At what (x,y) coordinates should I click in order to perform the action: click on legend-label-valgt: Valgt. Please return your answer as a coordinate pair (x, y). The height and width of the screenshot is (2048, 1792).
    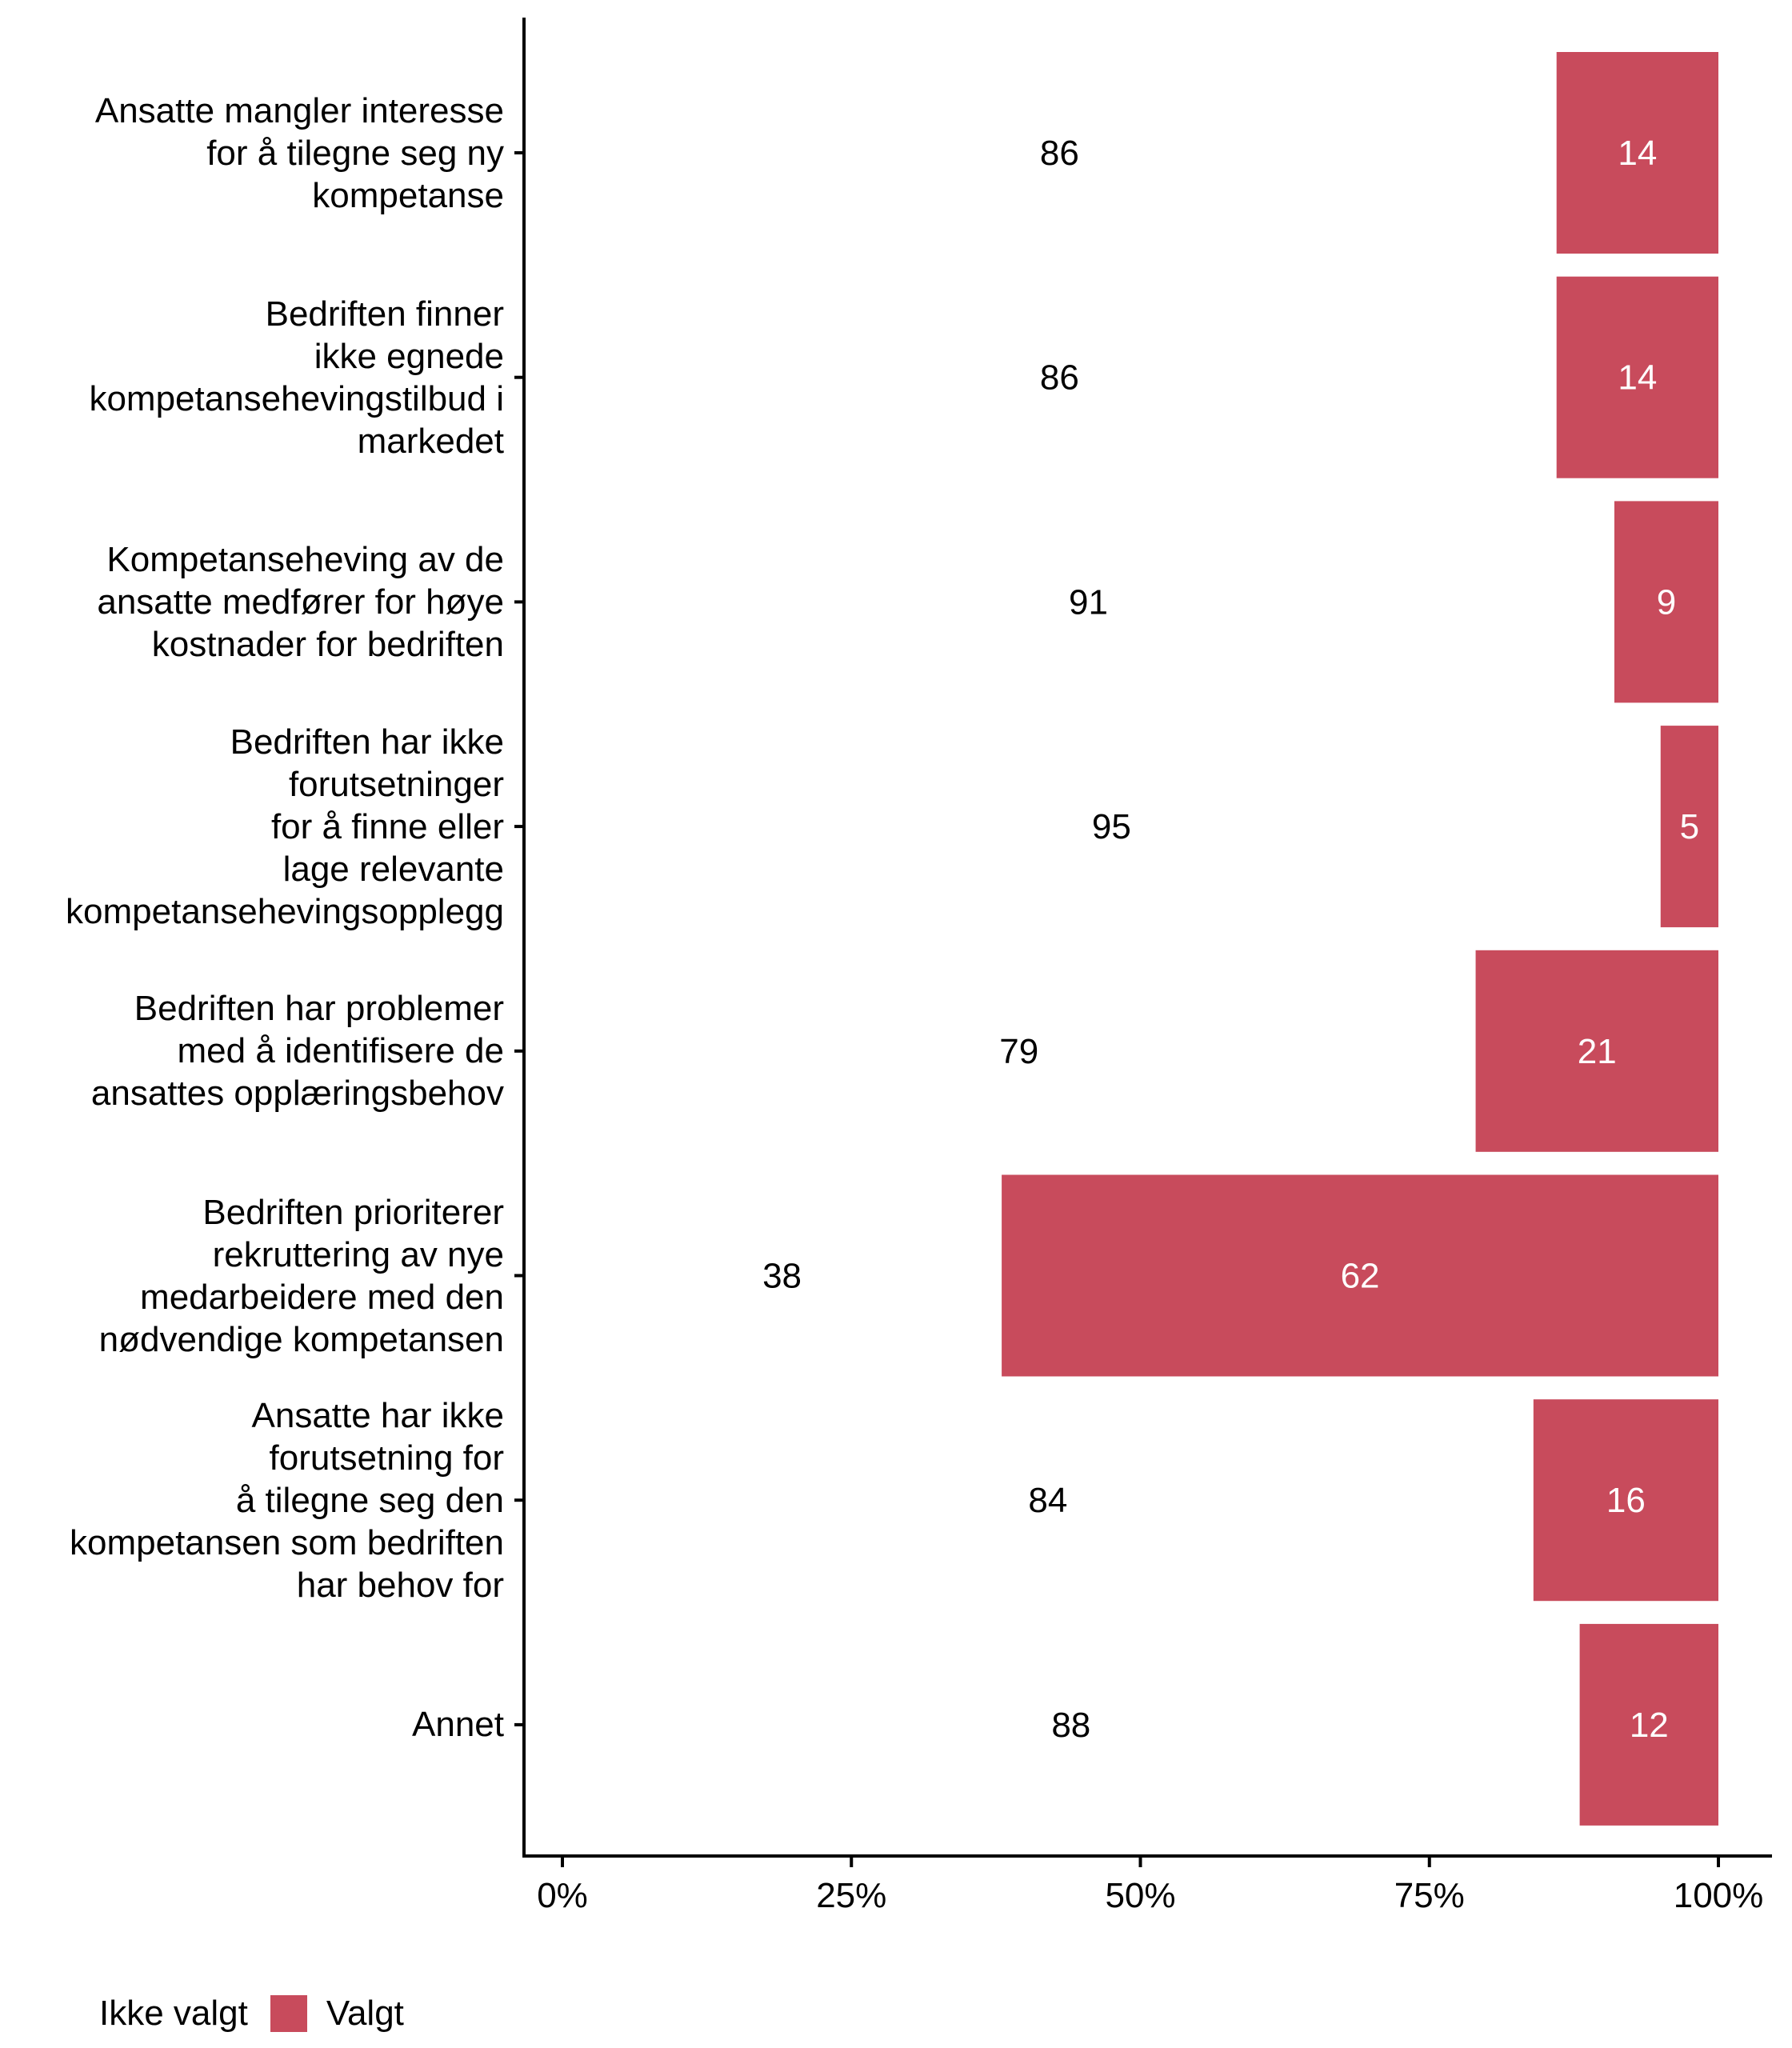
    Looking at the image, I should click on (365, 2013).